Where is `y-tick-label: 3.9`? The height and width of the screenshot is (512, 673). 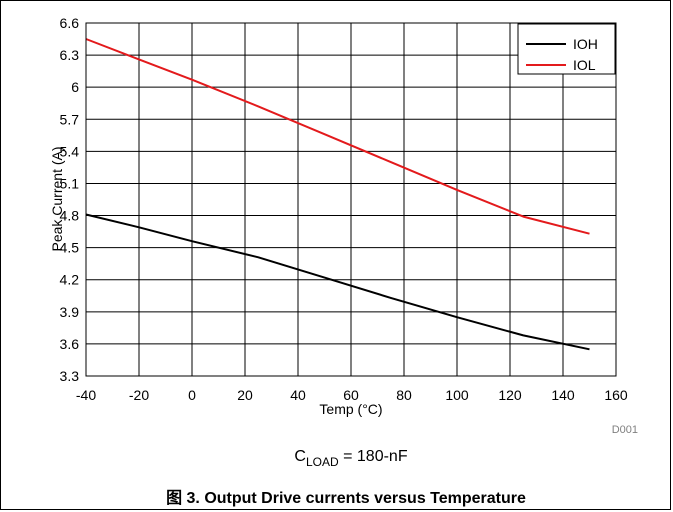
y-tick-label: 3.9 is located at coordinates (70, 312).